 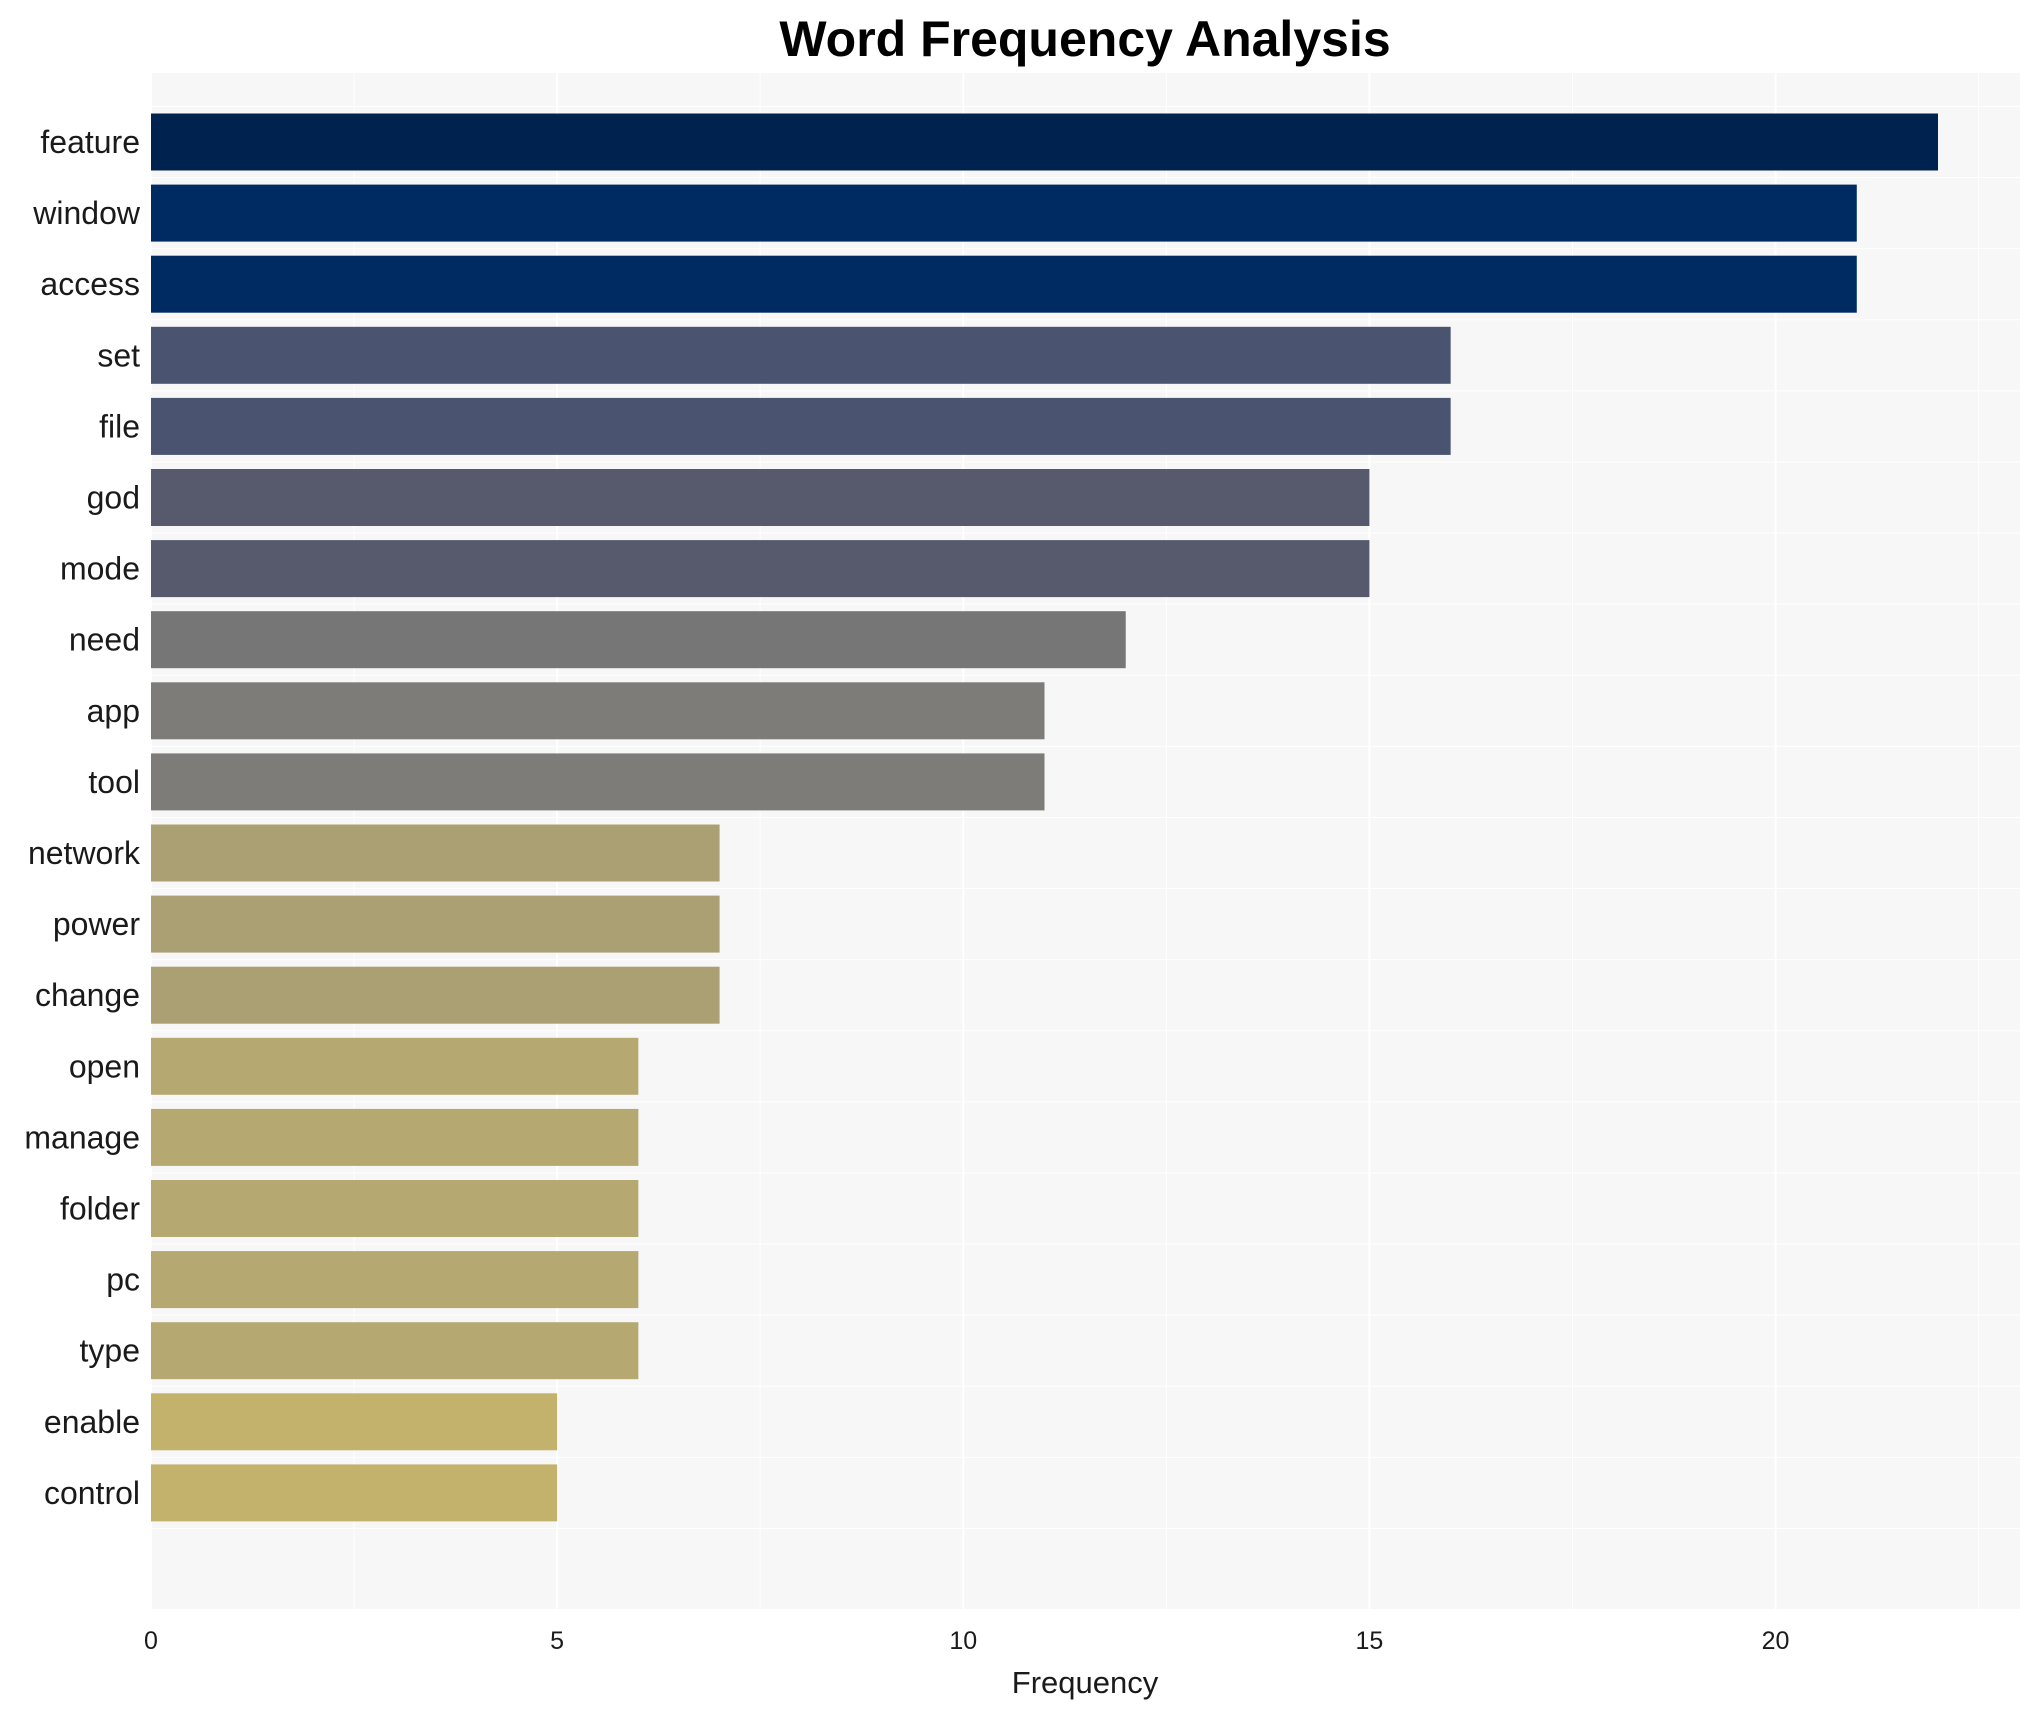 I want to click on category-label-change: change, so click(x=87, y=995).